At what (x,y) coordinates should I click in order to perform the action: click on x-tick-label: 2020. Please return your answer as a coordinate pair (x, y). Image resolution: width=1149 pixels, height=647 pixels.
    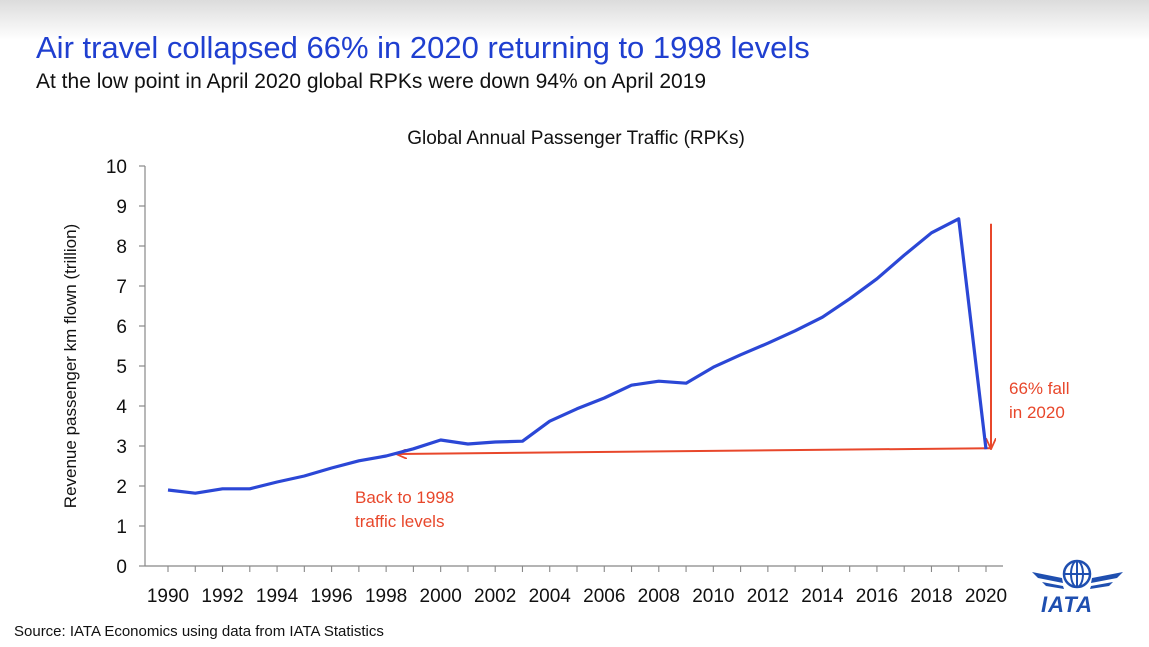
    Looking at the image, I should click on (986, 596).